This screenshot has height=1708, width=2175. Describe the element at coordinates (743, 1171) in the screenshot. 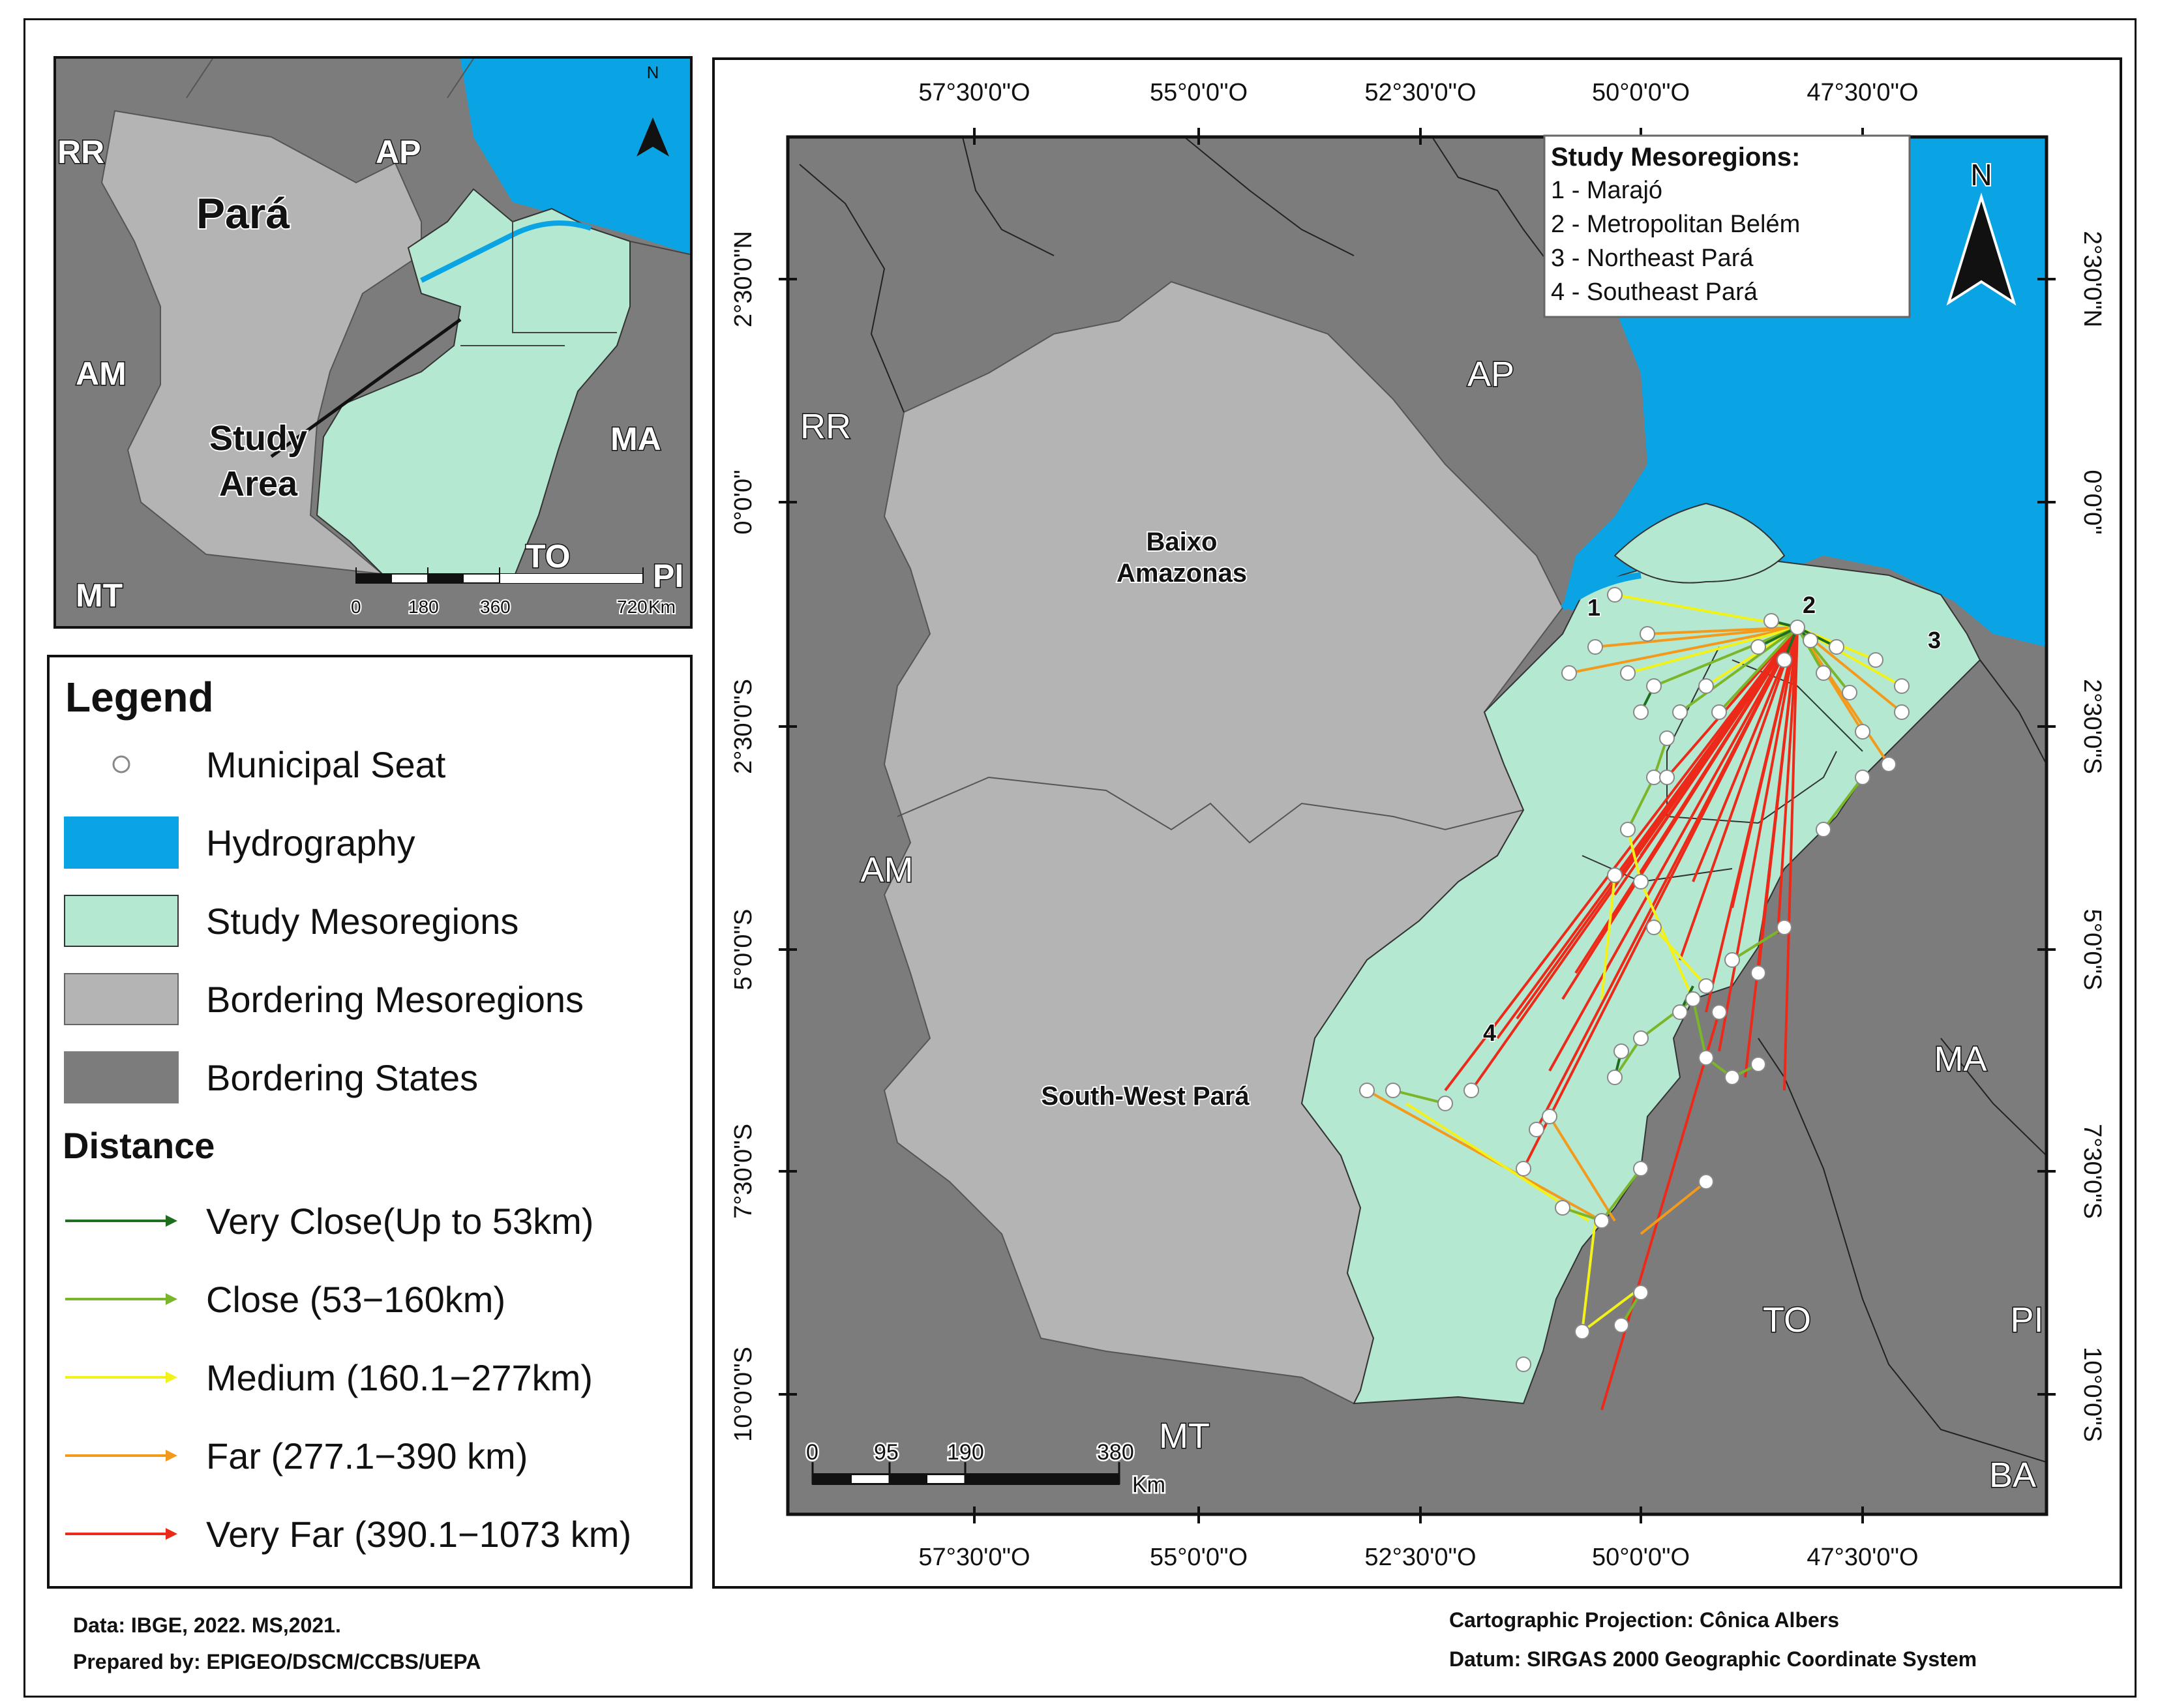

I see `lat-tick-left: 7°30'0"S` at that location.